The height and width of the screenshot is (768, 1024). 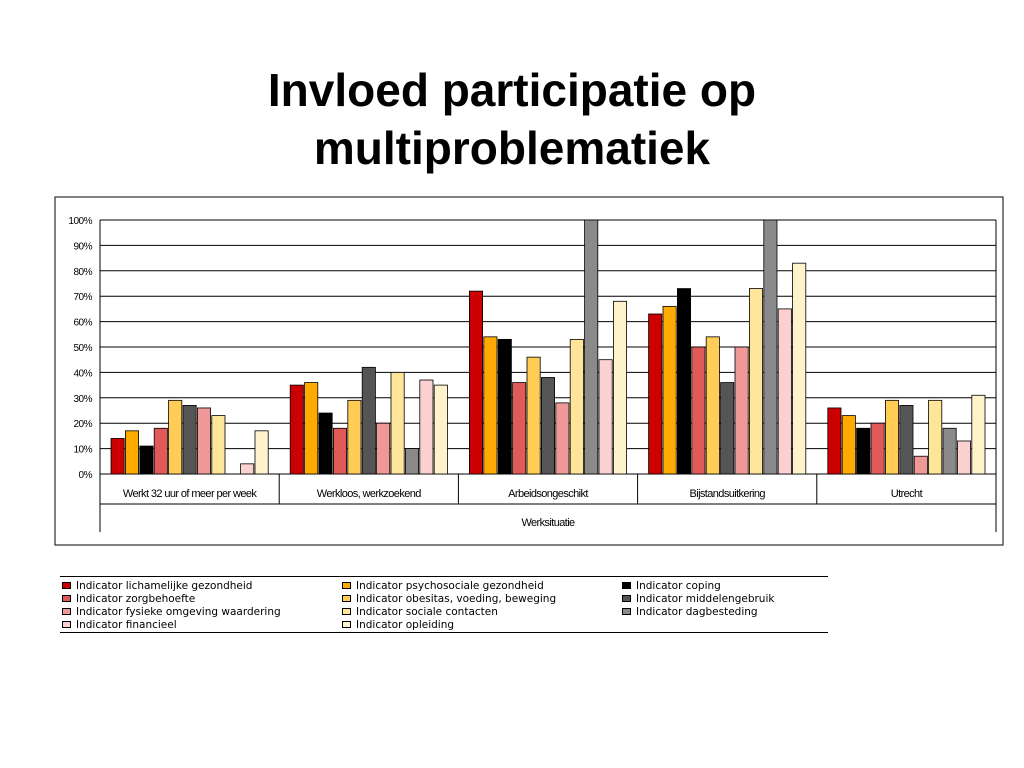 What do you see at coordinates (548, 494) in the screenshot?
I see `x-tick-label: Arbeidsongeschikt` at bounding box center [548, 494].